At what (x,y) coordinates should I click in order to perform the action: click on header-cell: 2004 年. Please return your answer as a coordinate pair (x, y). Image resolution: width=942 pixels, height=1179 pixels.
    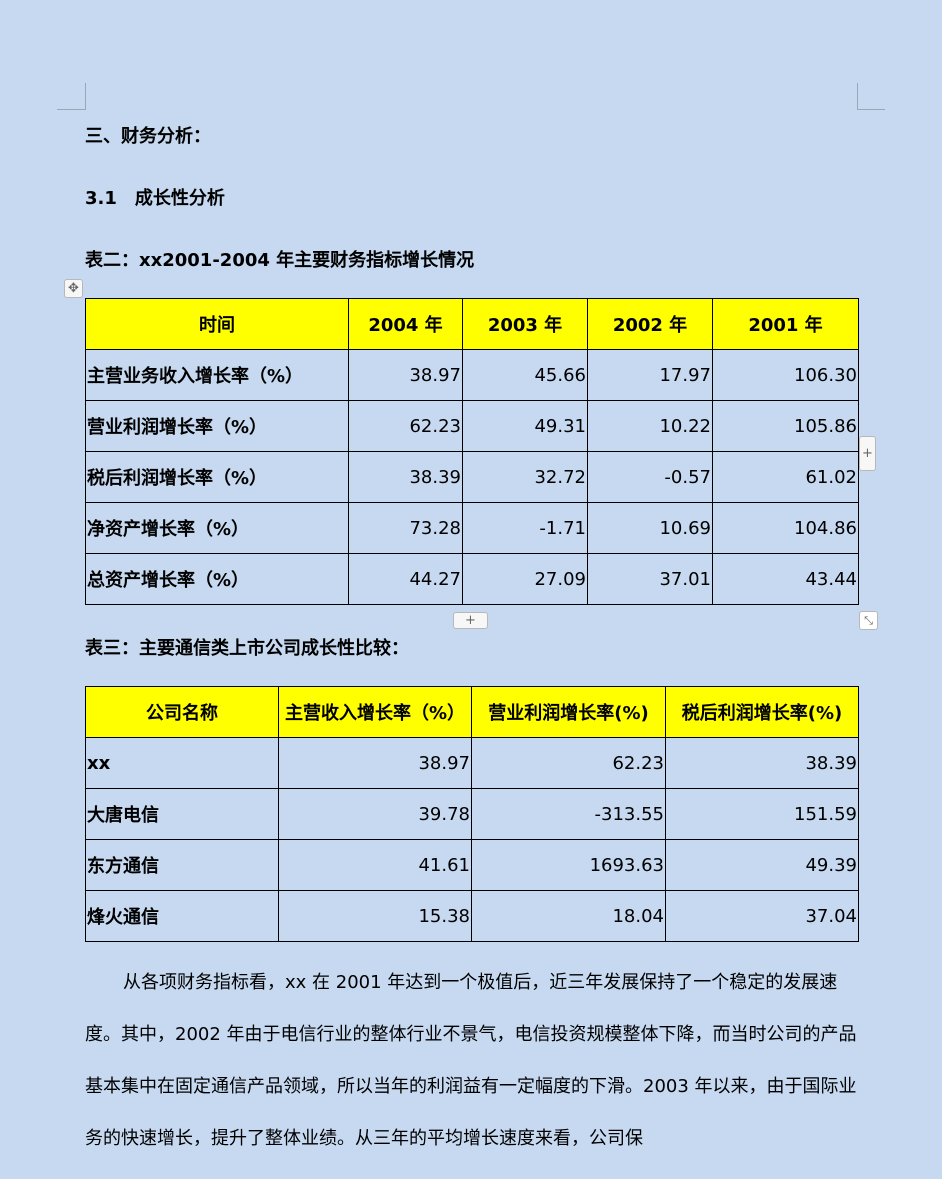
    Looking at the image, I should click on (405, 324).